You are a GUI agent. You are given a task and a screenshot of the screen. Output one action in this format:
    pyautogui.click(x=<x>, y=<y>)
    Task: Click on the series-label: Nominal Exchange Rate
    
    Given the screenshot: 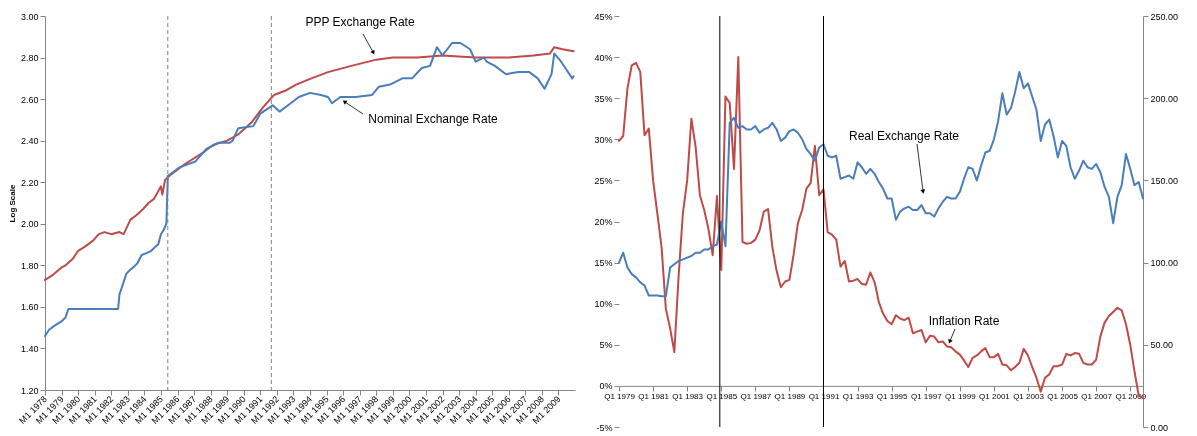 What is the action you would take?
    pyautogui.click(x=433, y=119)
    